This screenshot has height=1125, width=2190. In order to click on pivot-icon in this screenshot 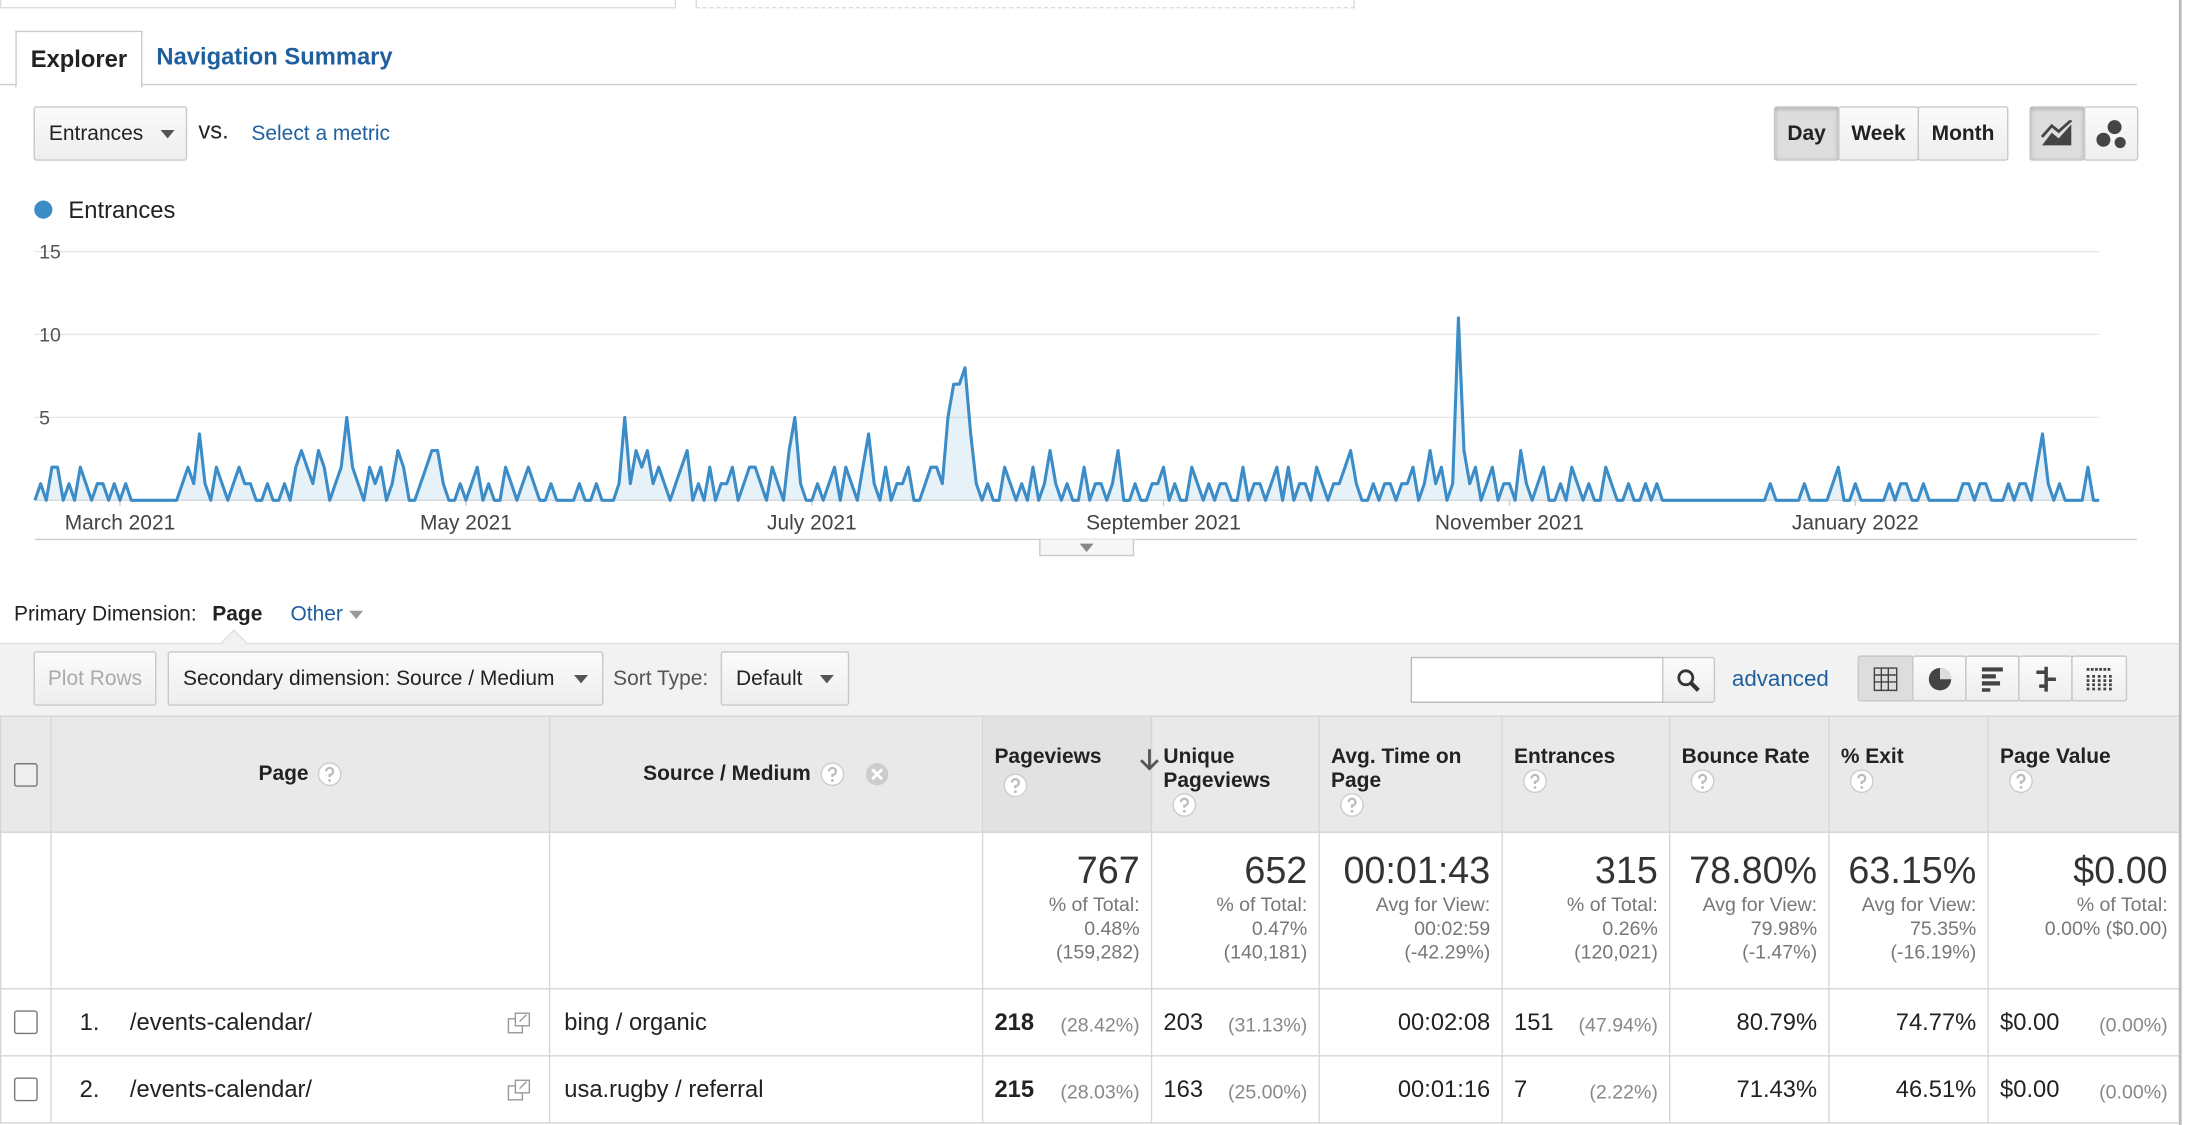, I will do `click(2099, 678)`.